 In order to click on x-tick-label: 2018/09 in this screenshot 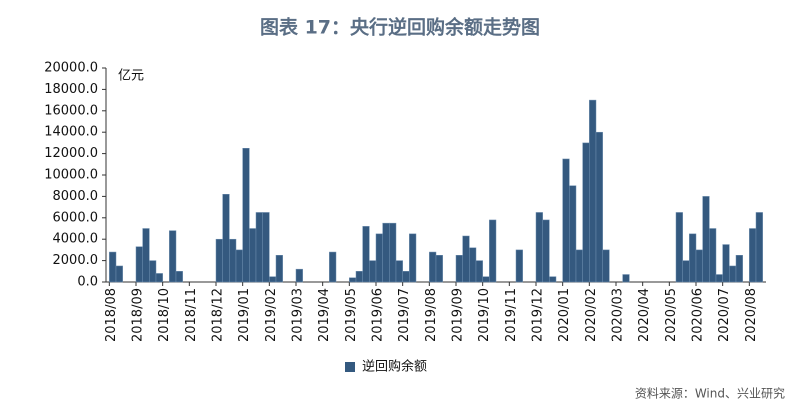, I will do `click(138, 315)`.